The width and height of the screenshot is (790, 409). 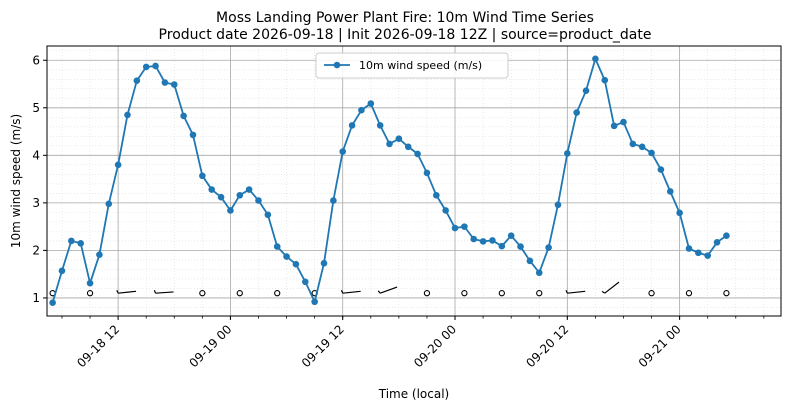 I want to click on y-tick-label: 2, so click(x=36, y=250).